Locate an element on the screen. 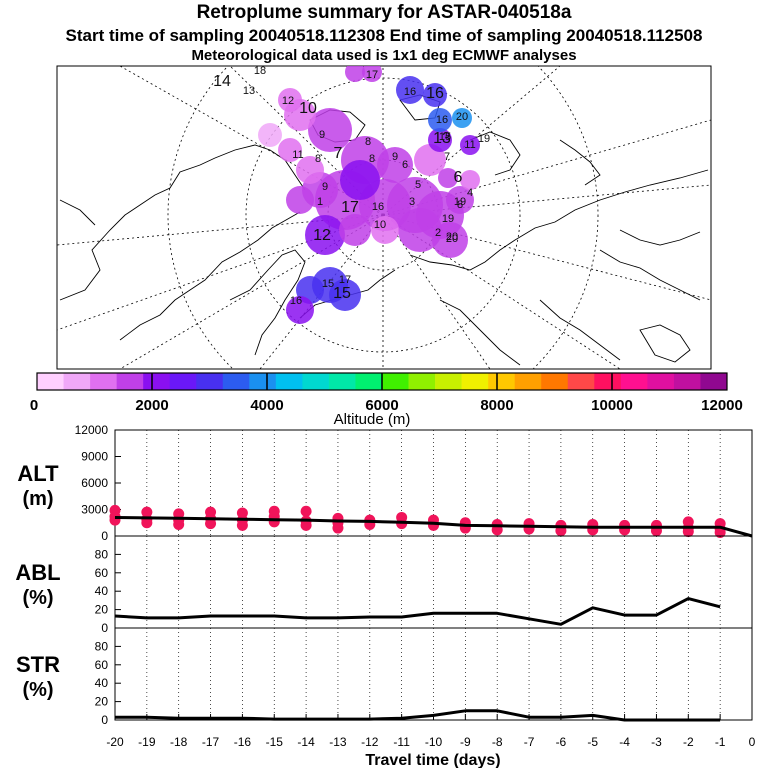  x-tick-label: -13 is located at coordinates (338, 742).